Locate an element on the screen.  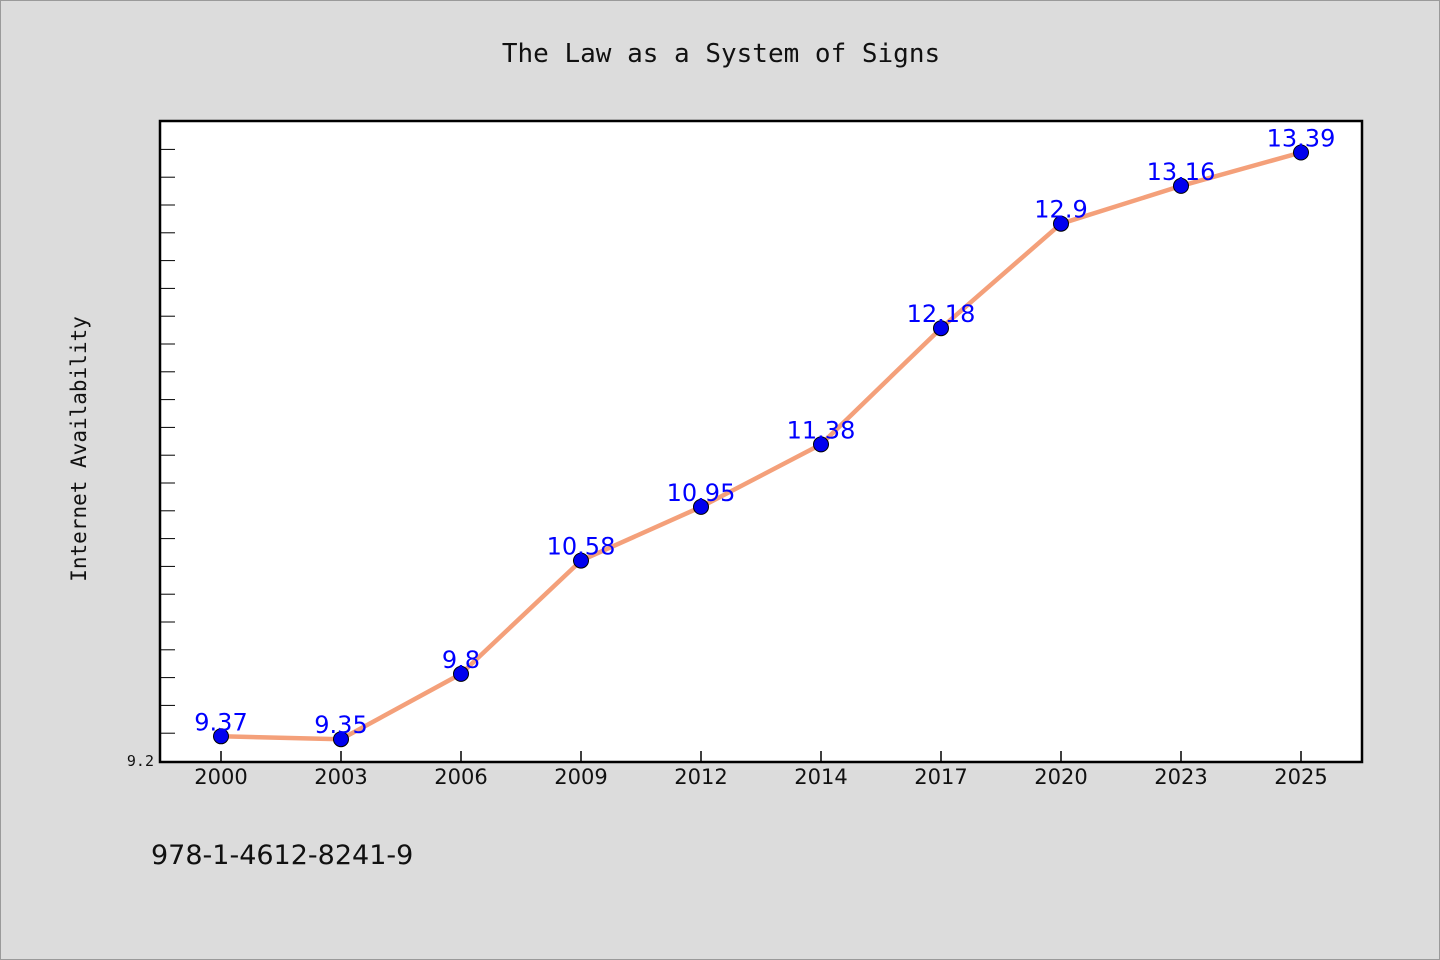
x-tick-label: 2006 is located at coordinates (460, 777).